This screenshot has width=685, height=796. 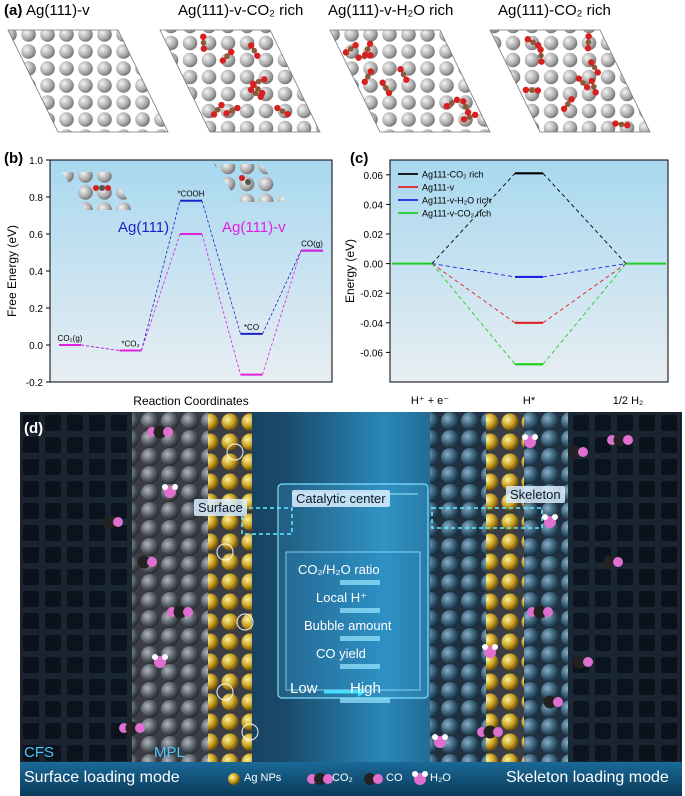 What do you see at coordinates (456, 214) in the screenshot?
I see `legend-entry-c: Ag111-v-CO₂ rich` at bounding box center [456, 214].